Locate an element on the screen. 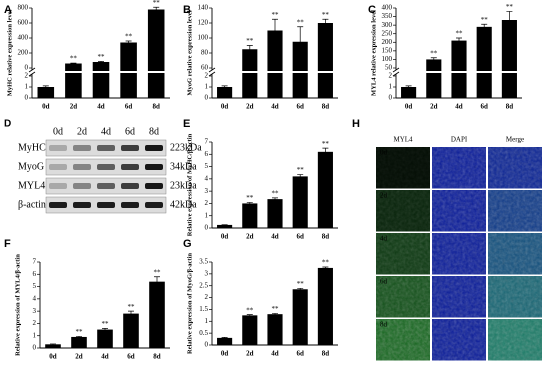  protein-label: MYL4 is located at coordinates (31, 185).